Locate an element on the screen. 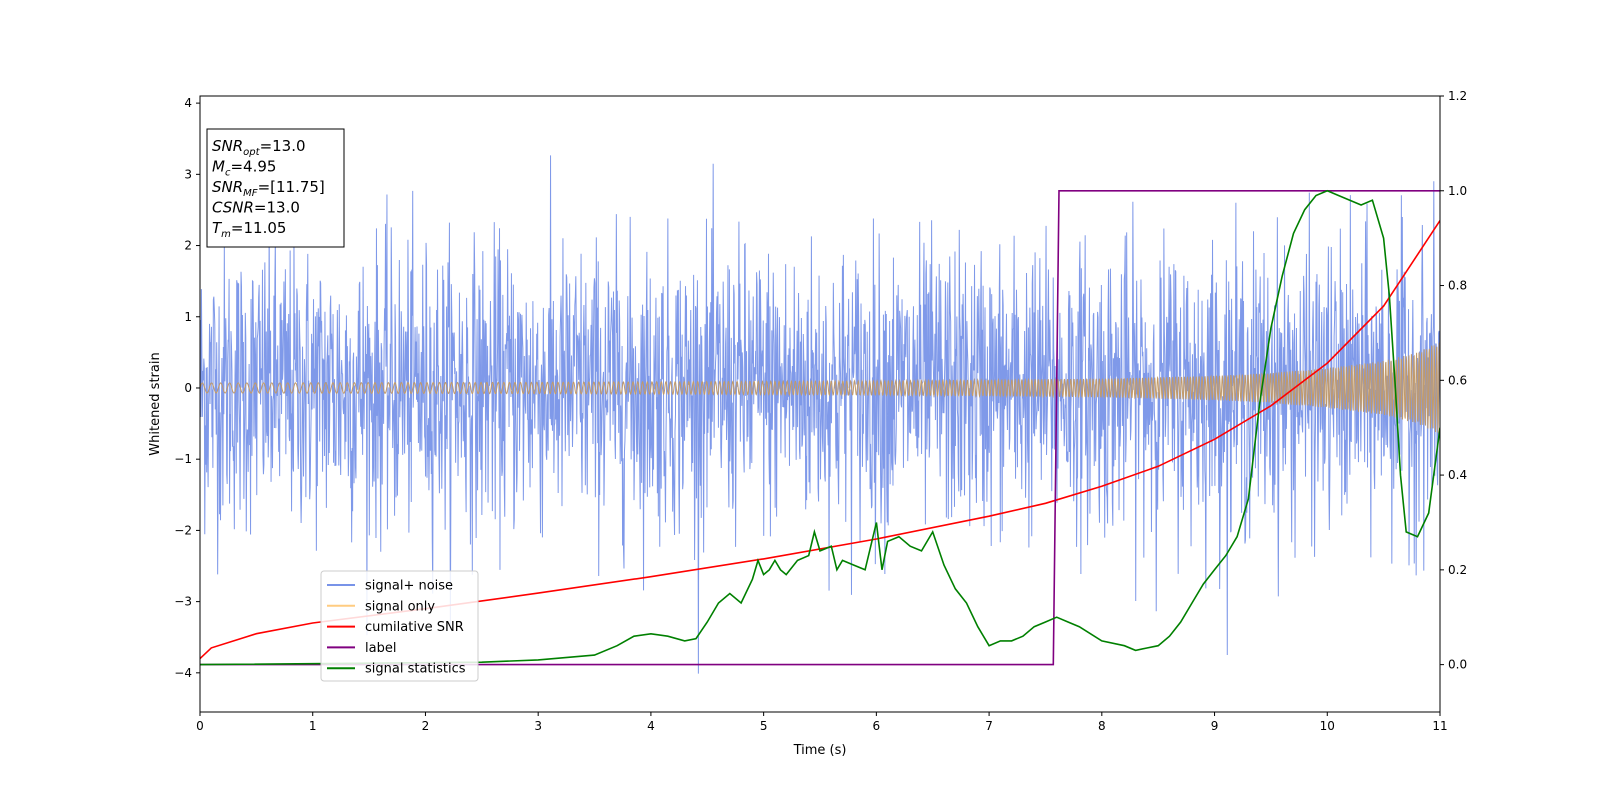 Image resolution: width=1600 pixels, height=800 pixels. x-tick-label: 10 is located at coordinates (1327, 726).